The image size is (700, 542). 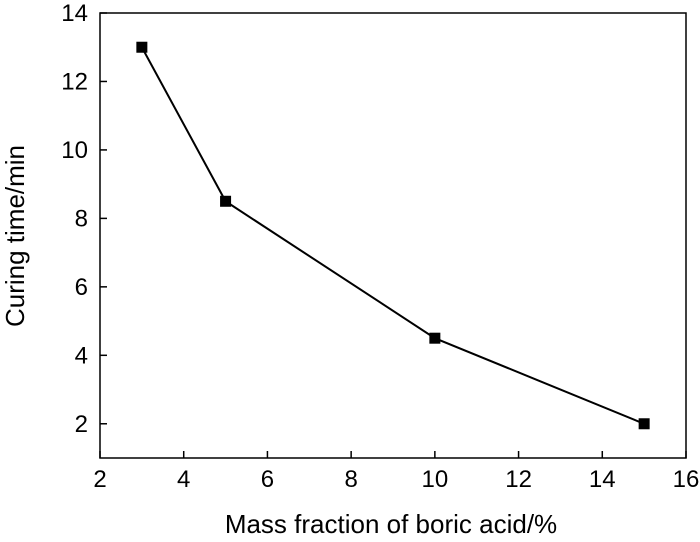 I want to click on y-tick-label: 10, so click(x=74, y=150).